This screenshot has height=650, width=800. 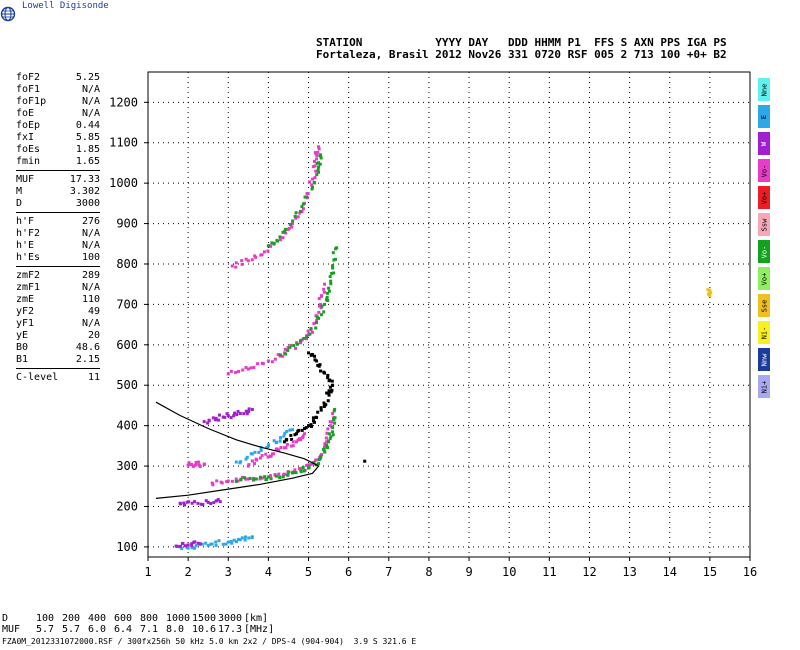 What do you see at coordinates (58, 312) in the screenshot?
I see `param-row: yF2 49` at bounding box center [58, 312].